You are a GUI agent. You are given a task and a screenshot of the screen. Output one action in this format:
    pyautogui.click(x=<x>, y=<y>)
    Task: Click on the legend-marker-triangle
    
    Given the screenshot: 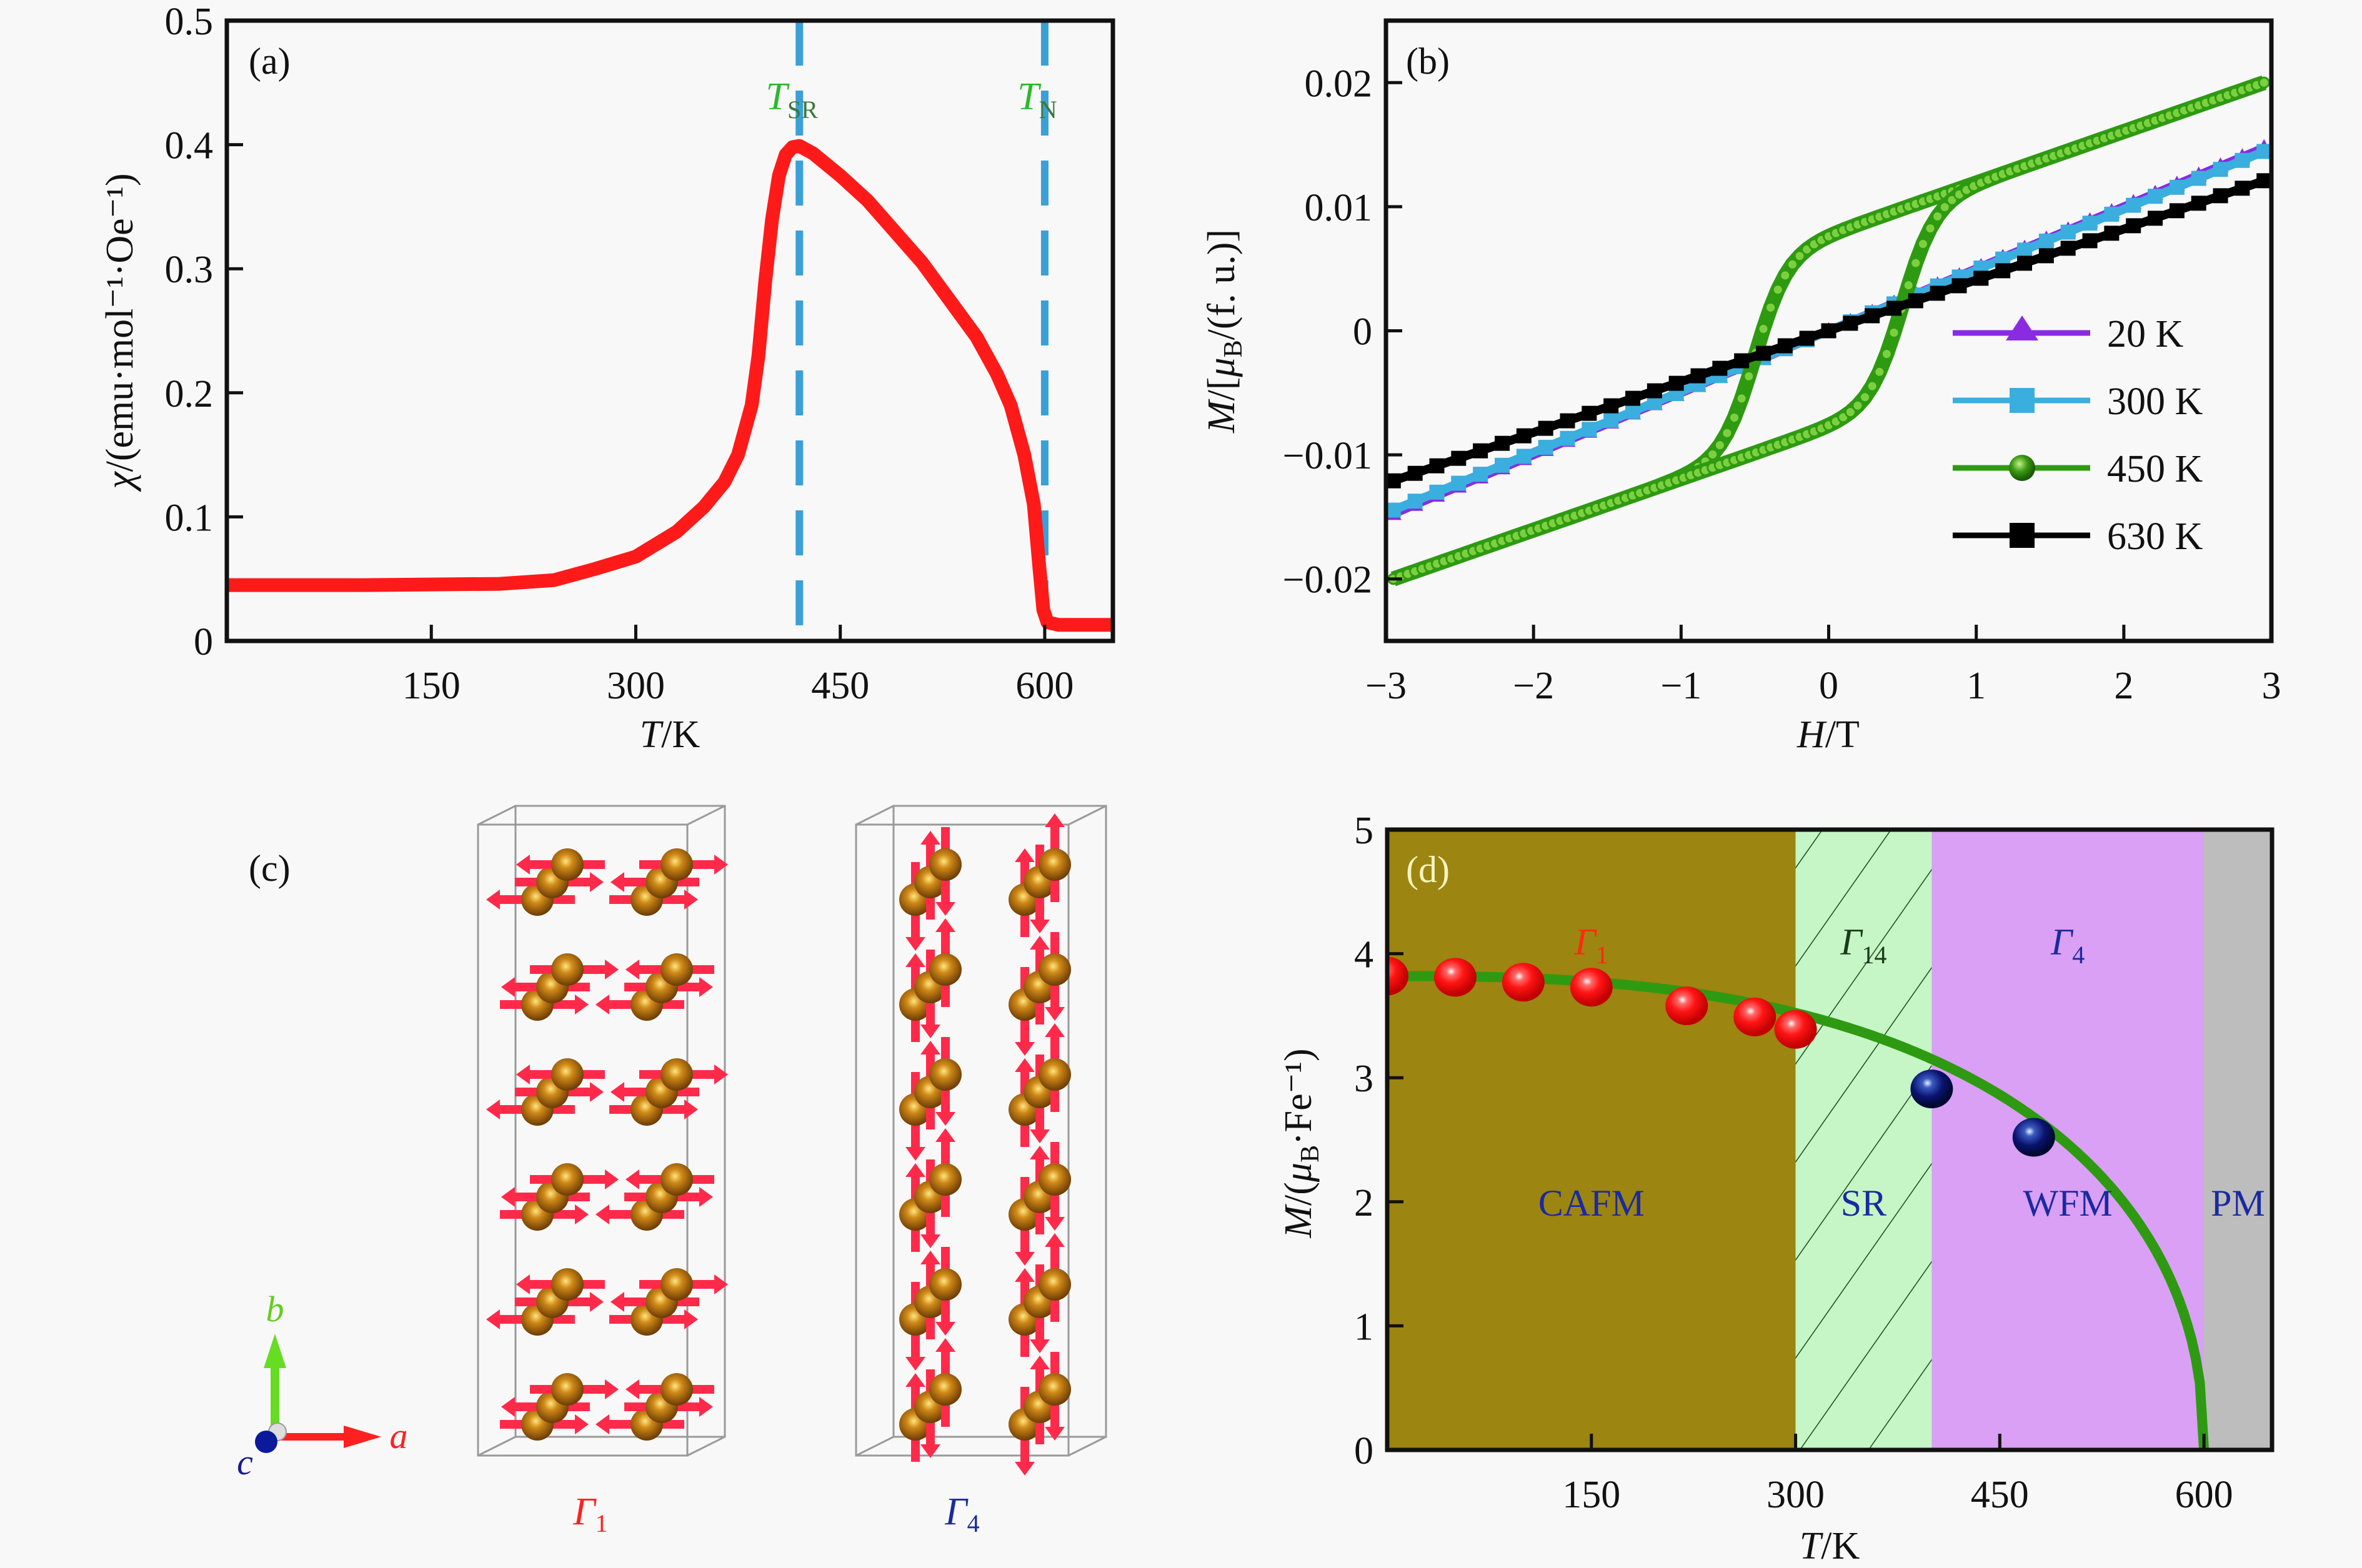 What is the action you would take?
    pyautogui.click(x=2022, y=327)
    